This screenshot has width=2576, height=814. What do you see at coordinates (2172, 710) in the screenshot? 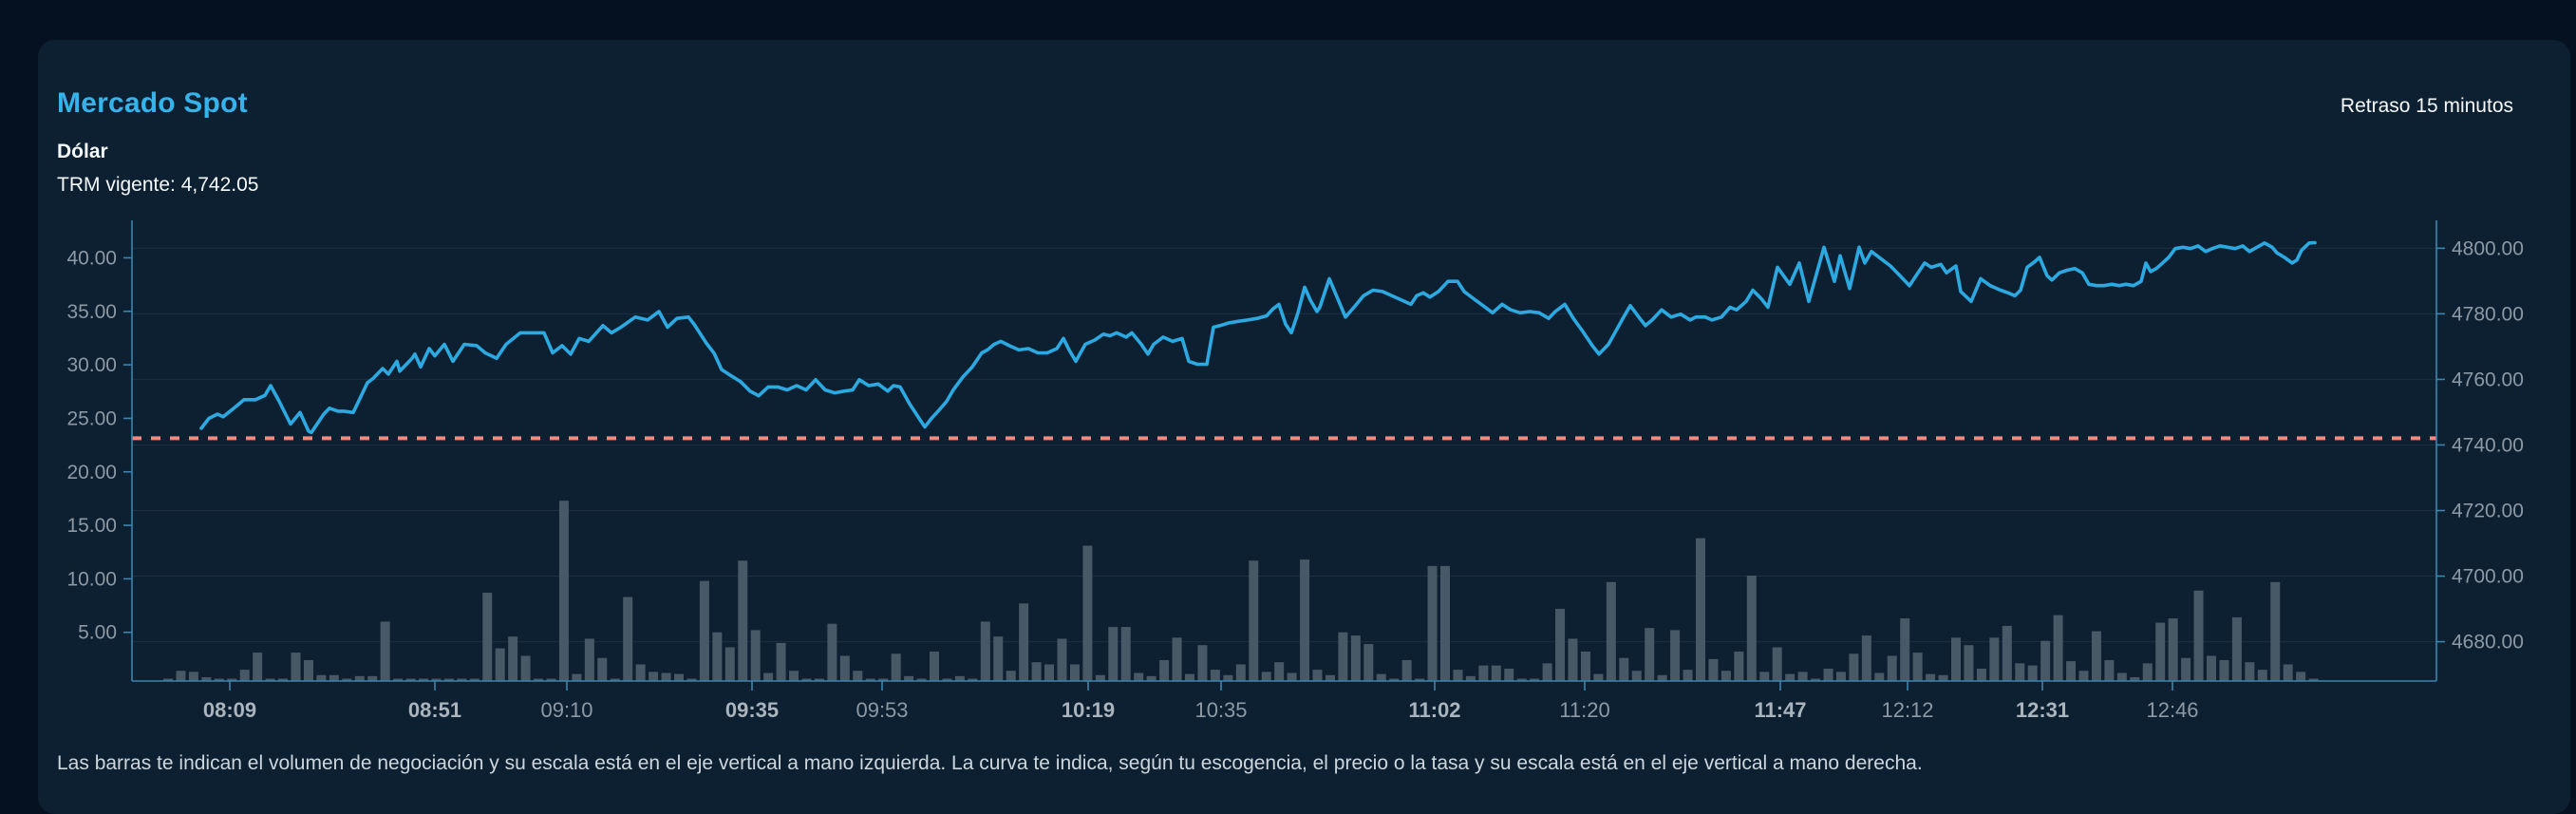
I see `x-axis-tick-label: 12:46` at bounding box center [2172, 710].